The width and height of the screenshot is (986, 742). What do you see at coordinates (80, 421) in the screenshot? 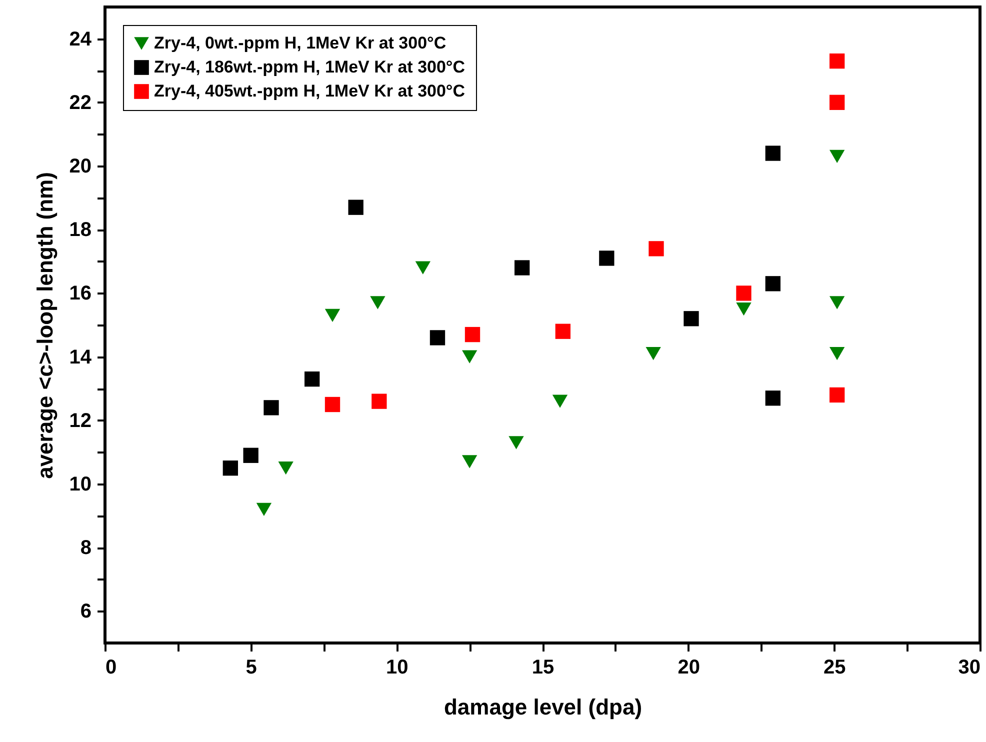
I see `y-tick-label: 12` at bounding box center [80, 421].